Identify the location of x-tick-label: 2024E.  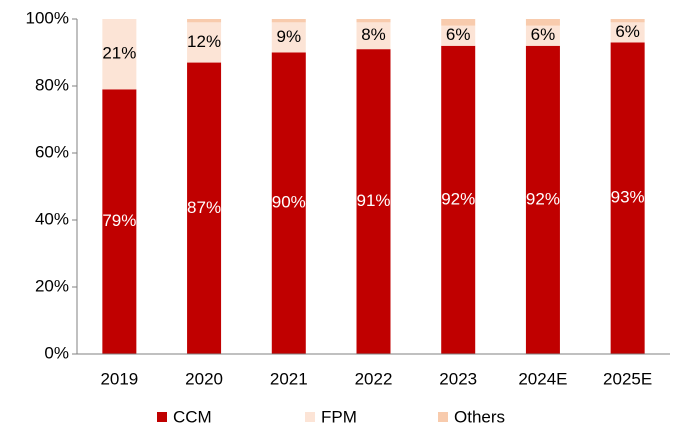
(542, 378).